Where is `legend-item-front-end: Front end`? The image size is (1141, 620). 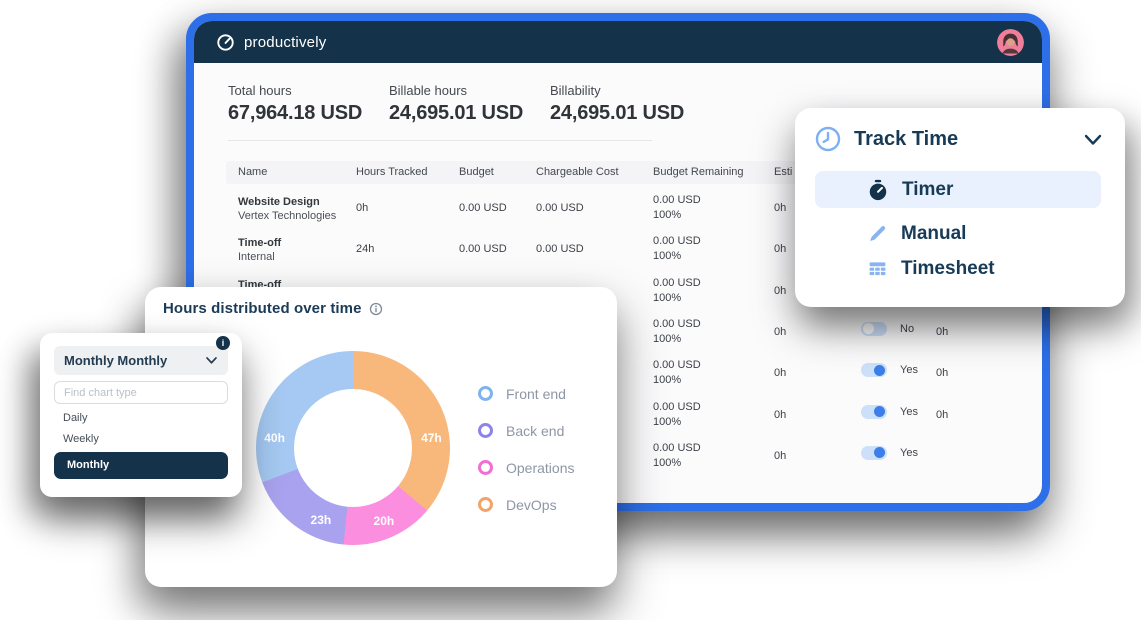 legend-item-front-end: Front end is located at coordinates (526, 393).